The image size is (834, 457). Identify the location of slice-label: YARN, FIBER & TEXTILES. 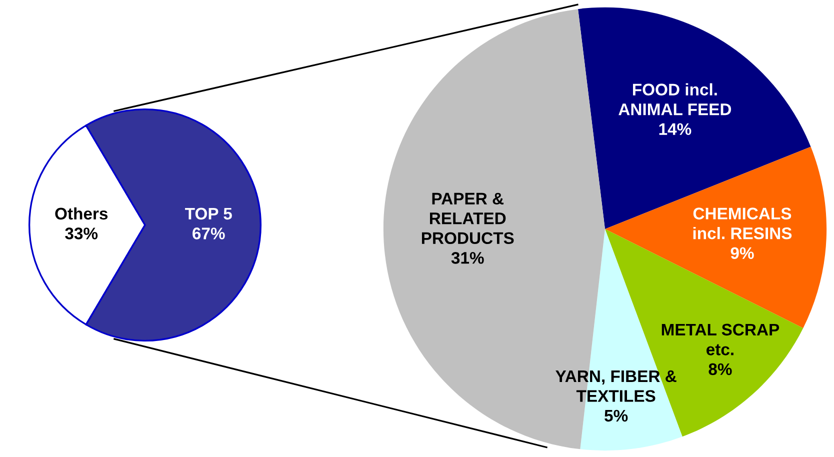
(616, 386).